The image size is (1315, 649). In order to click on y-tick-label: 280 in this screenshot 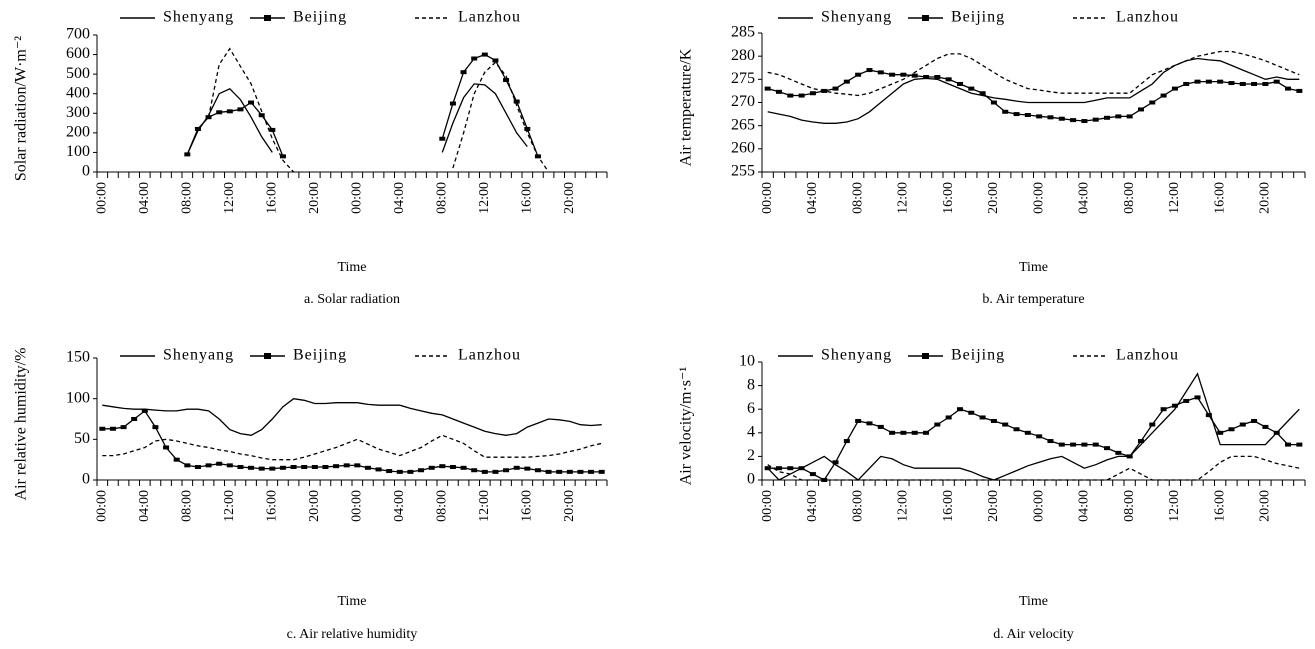, I will do `click(743, 55)`.